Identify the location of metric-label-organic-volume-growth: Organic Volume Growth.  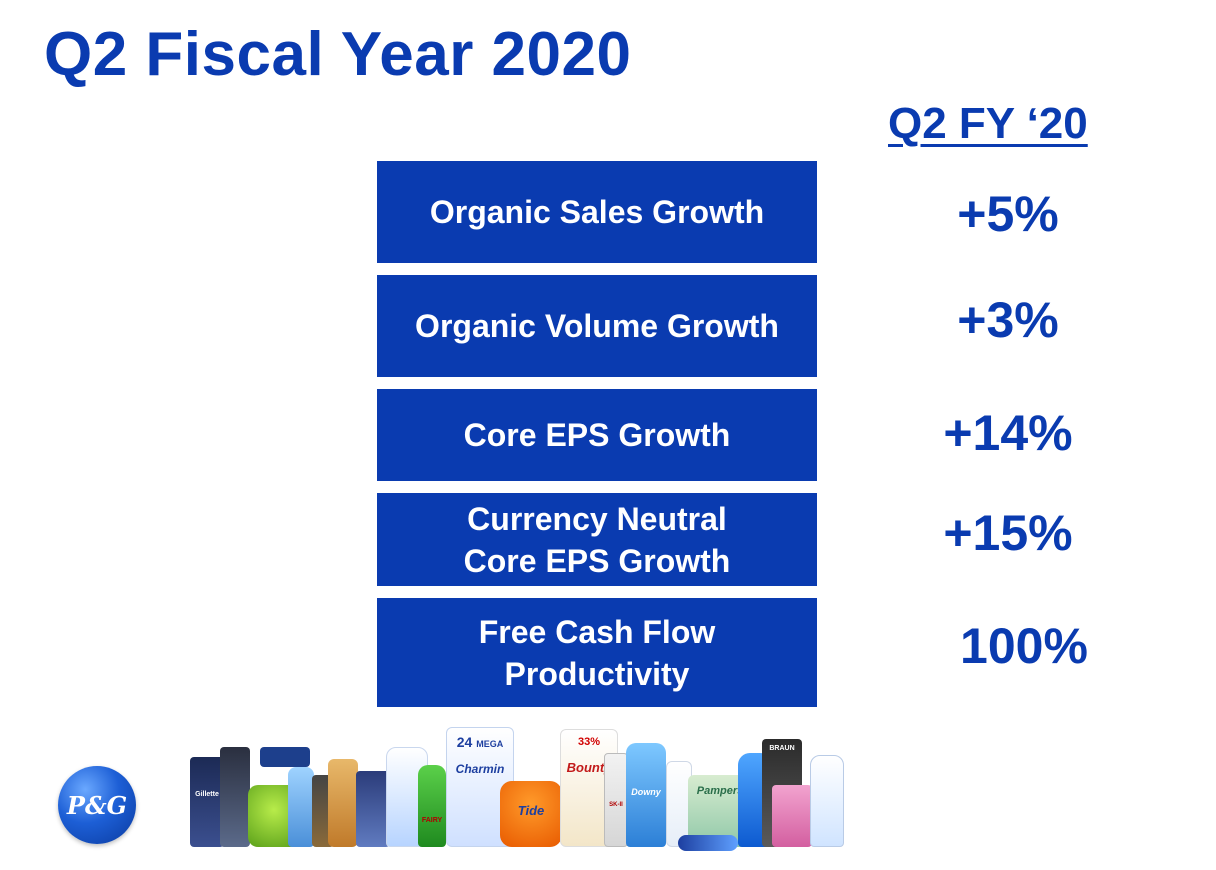
(597, 326).